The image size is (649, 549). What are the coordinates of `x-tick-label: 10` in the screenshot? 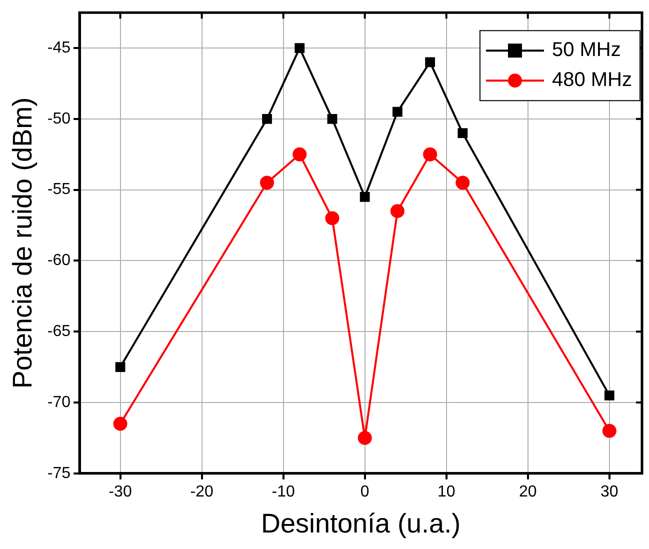 It's located at (446, 491).